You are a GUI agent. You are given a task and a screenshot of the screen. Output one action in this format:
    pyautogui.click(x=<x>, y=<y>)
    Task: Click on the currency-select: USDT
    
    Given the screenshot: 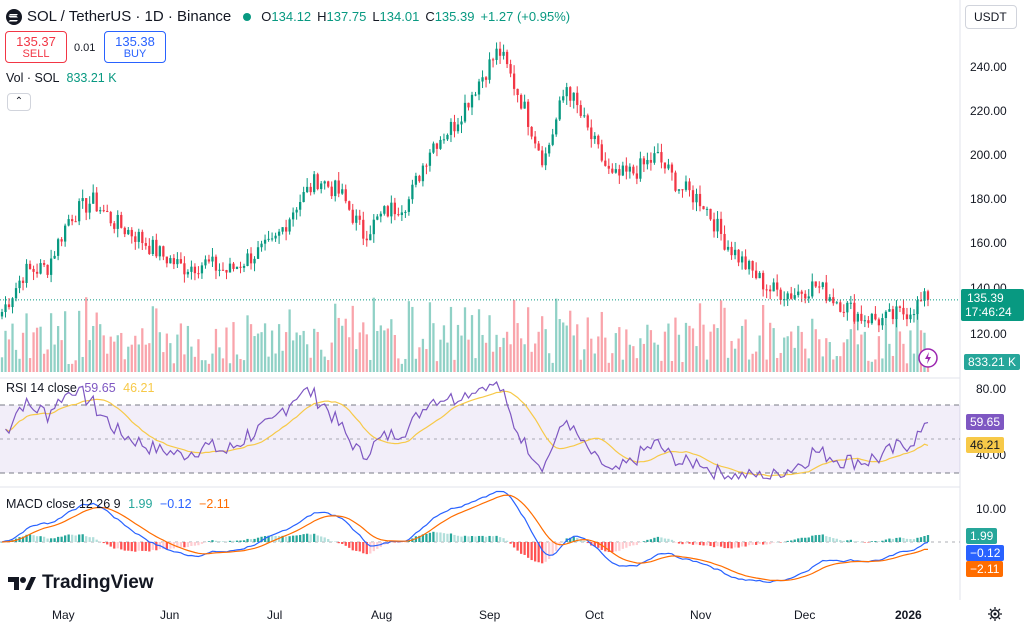 What is the action you would take?
    pyautogui.click(x=991, y=17)
    